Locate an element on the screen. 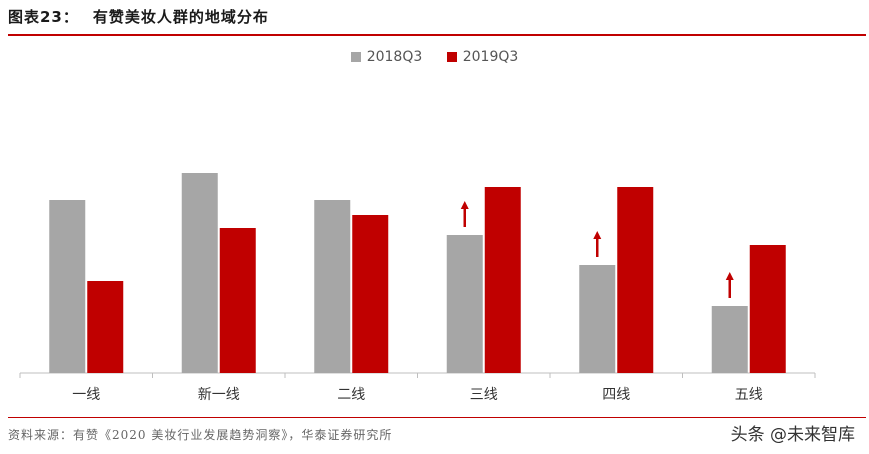 The height and width of the screenshot is (454, 869). chart-legend: 2018Q3 2019Q3 is located at coordinates (434, 57).